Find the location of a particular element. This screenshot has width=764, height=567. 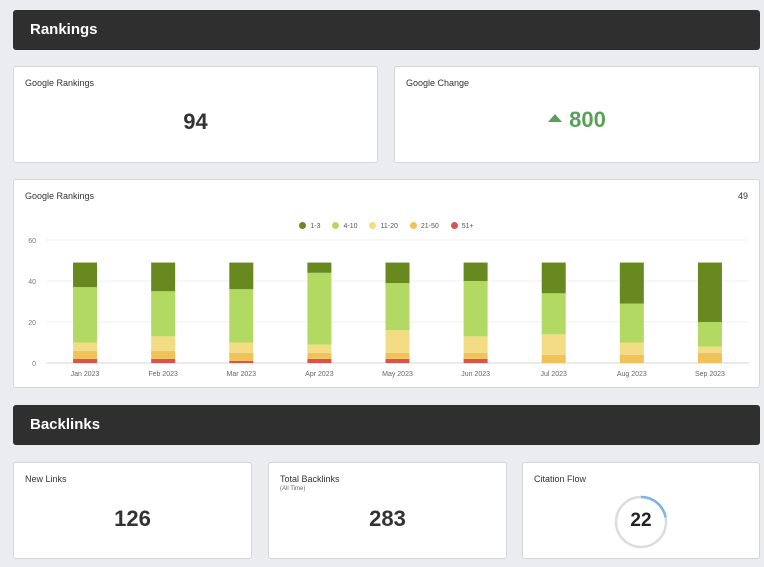

citation-flow-value: 22 is located at coordinates (641, 520).